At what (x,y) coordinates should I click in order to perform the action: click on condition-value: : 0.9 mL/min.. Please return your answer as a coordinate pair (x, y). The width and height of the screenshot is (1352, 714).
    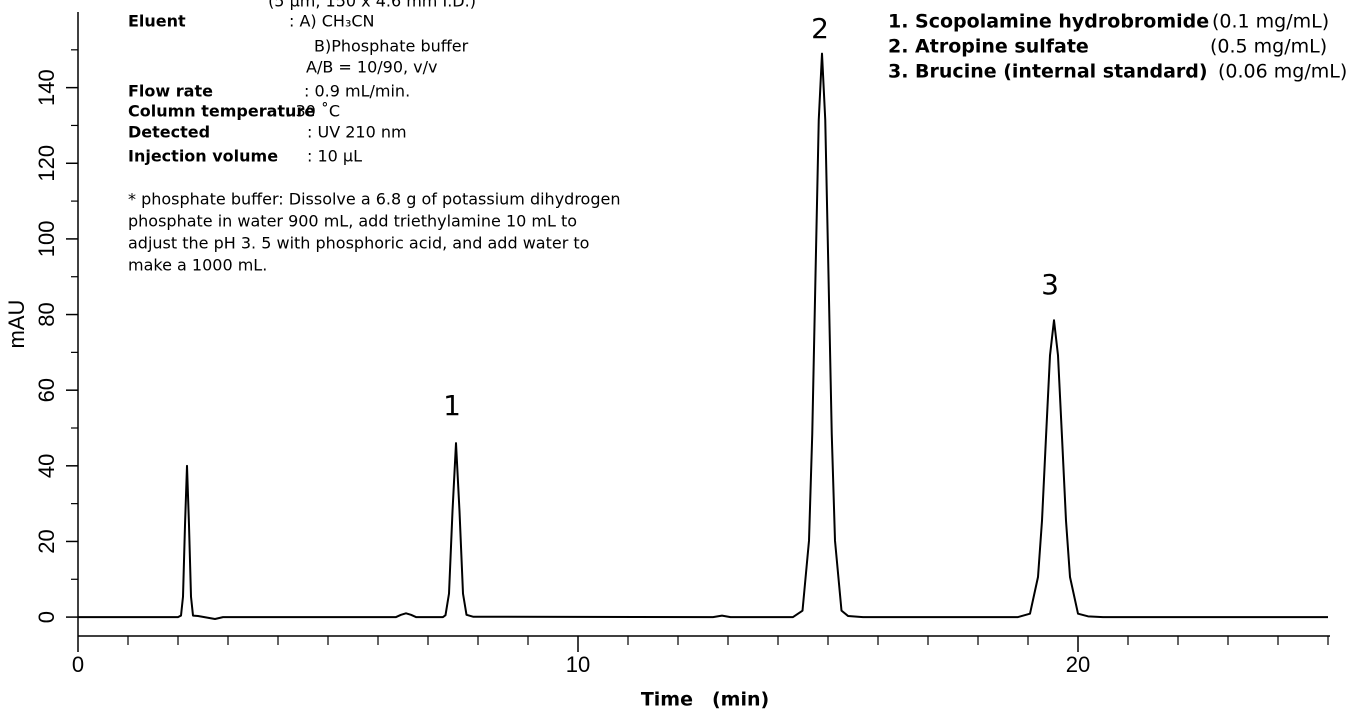
    Looking at the image, I should click on (357, 91).